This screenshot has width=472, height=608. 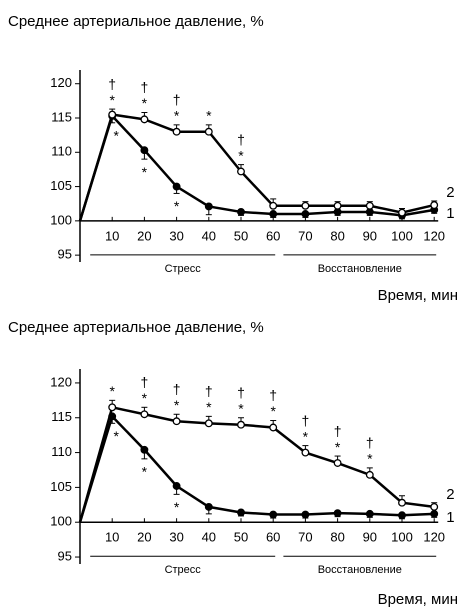 I want to click on series-label: 1, so click(x=450, y=213).